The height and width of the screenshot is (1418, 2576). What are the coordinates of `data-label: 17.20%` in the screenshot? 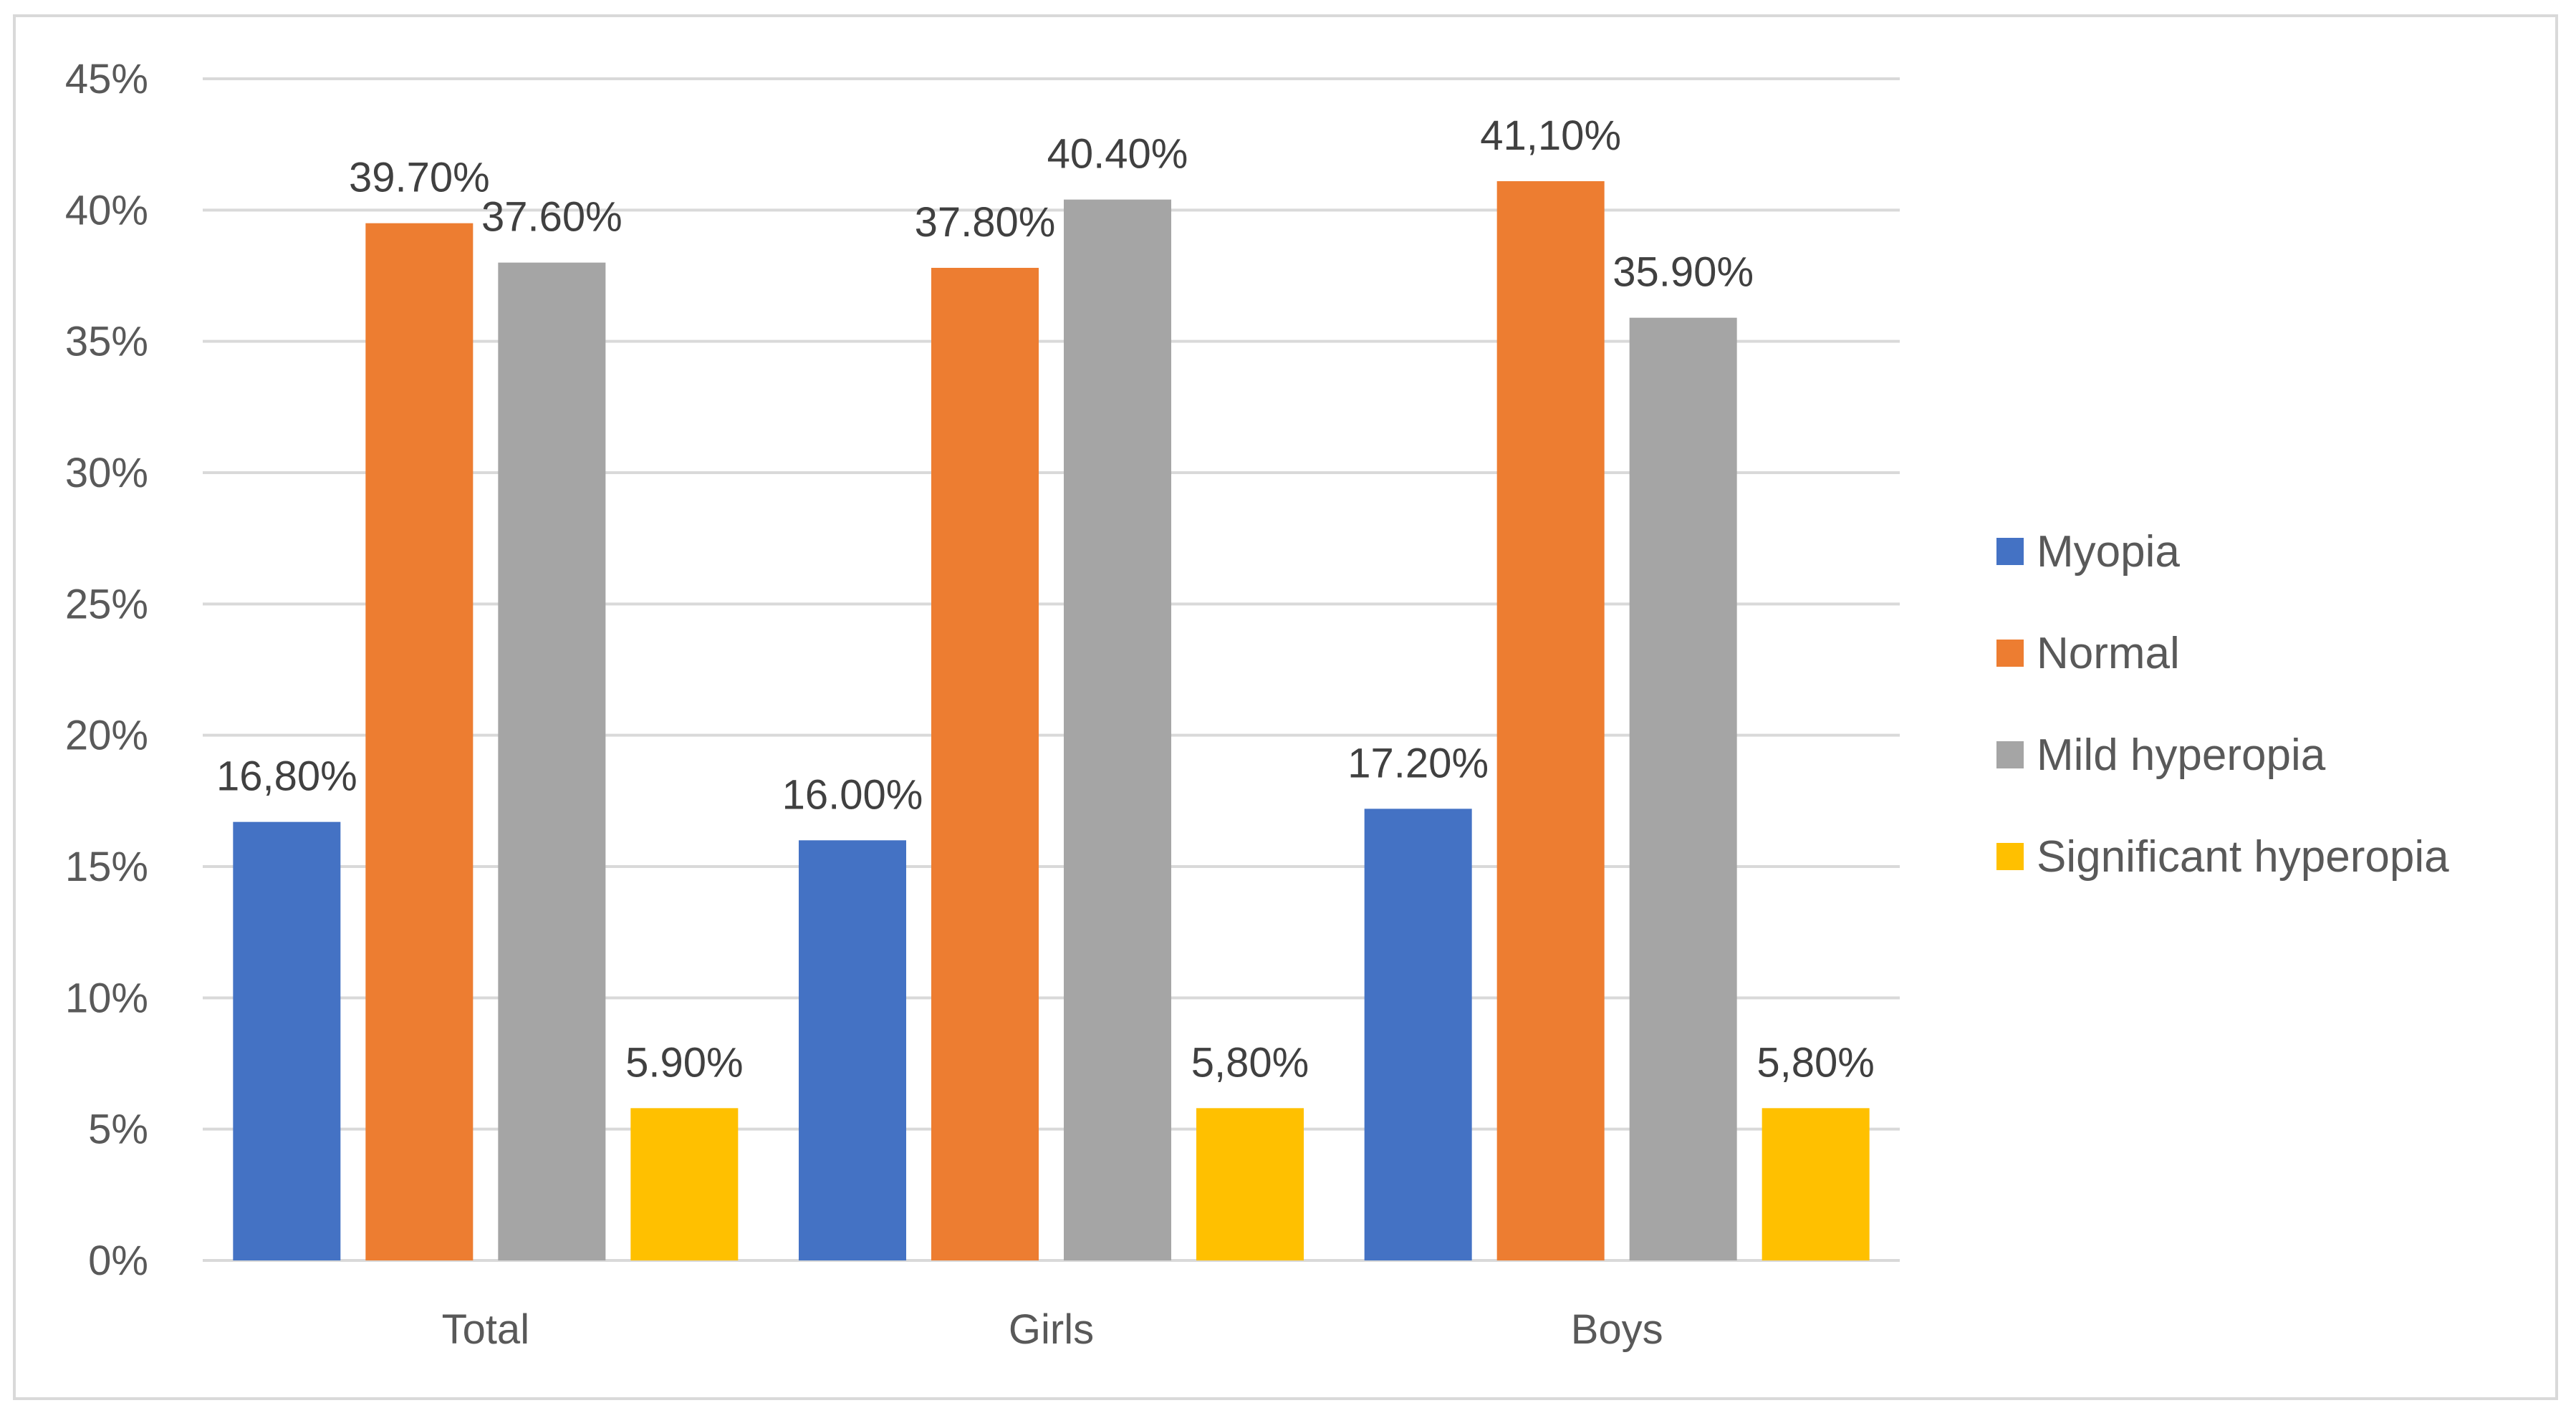 It's located at (1418, 763).